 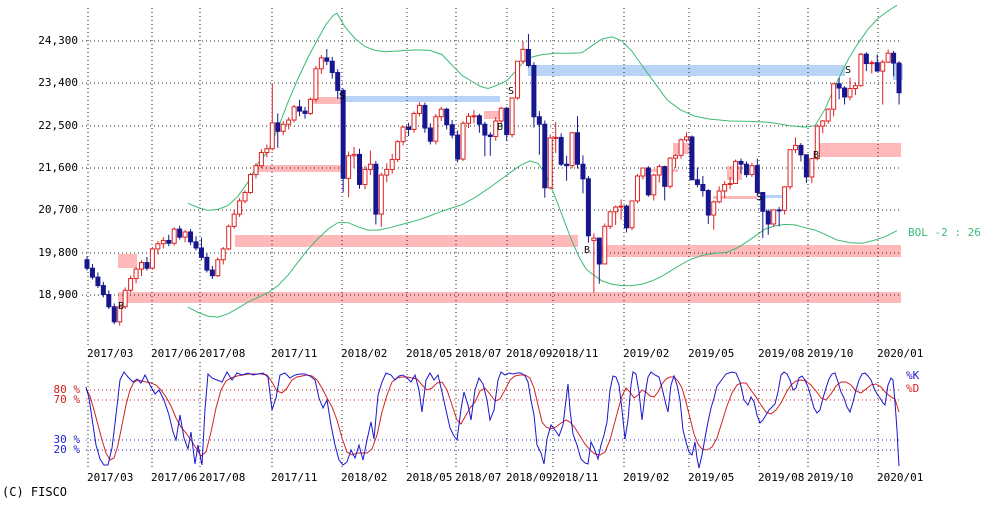 I want to click on price-tick: 20,700, so click(x=58, y=209).